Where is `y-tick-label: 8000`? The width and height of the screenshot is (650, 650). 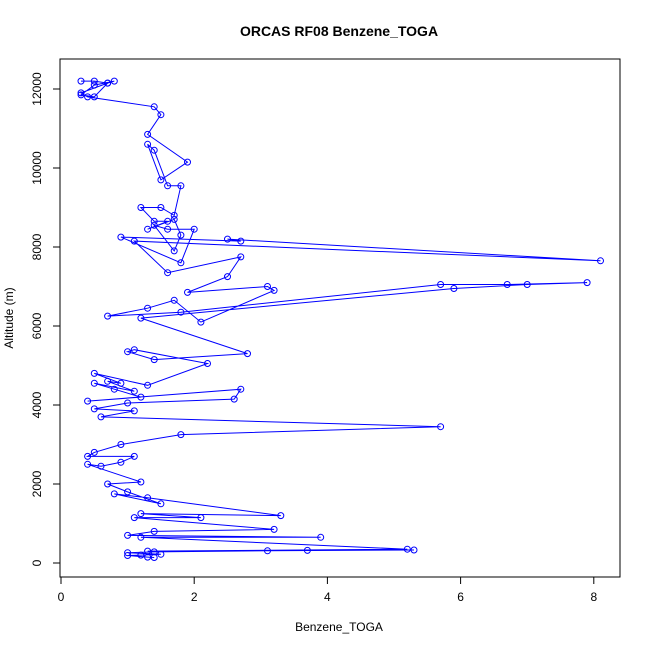 y-tick-label: 8000 is located at coordinates (37, 246).